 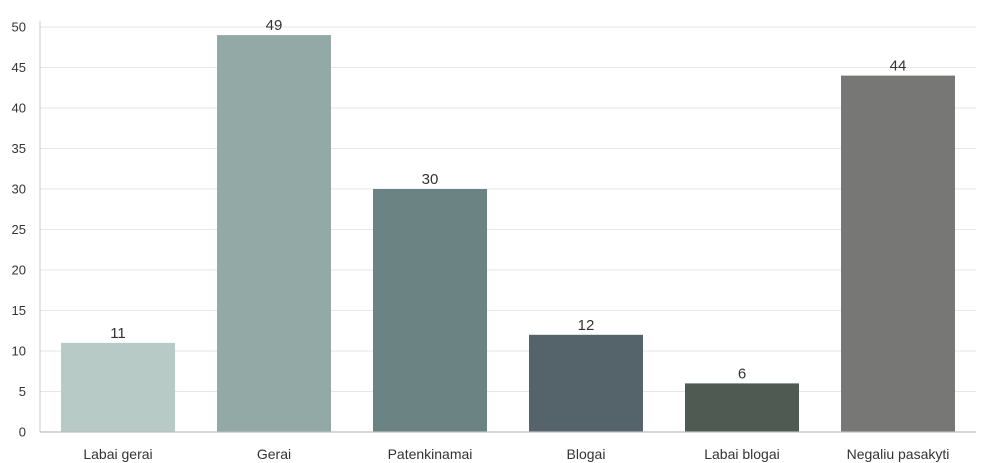 I want to click on y-tick-label: 30, so click(x=19, y=189).